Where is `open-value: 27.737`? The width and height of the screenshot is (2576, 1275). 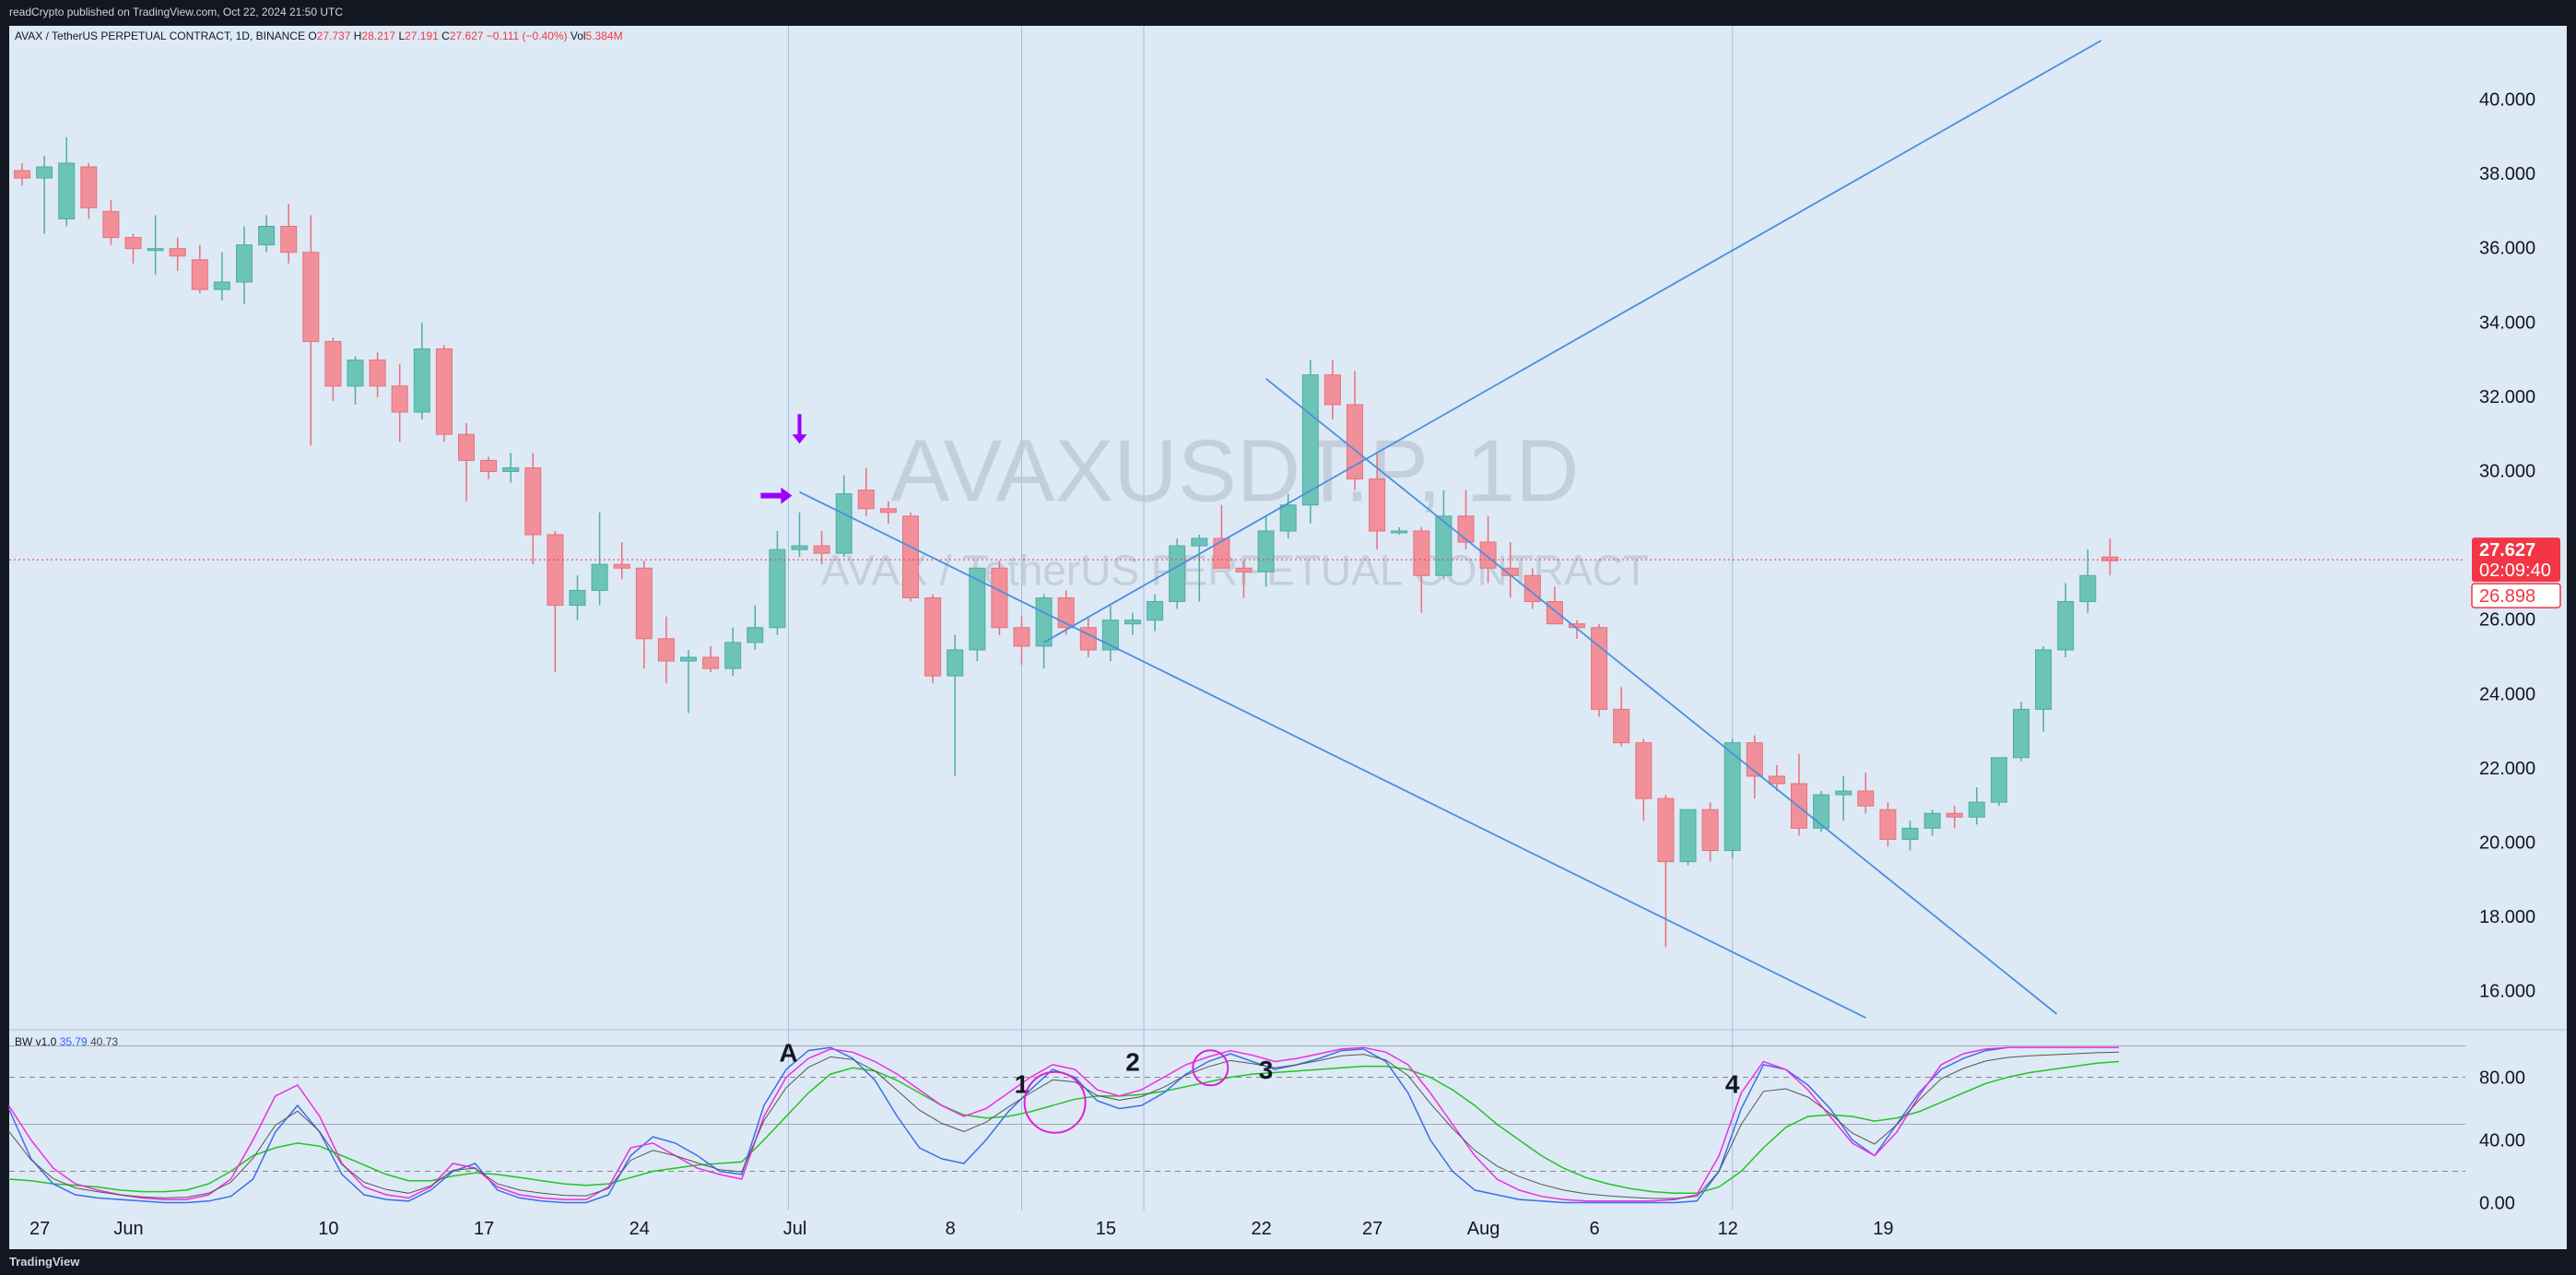 open-value: 27.737 is located at coordinates (333, 36).